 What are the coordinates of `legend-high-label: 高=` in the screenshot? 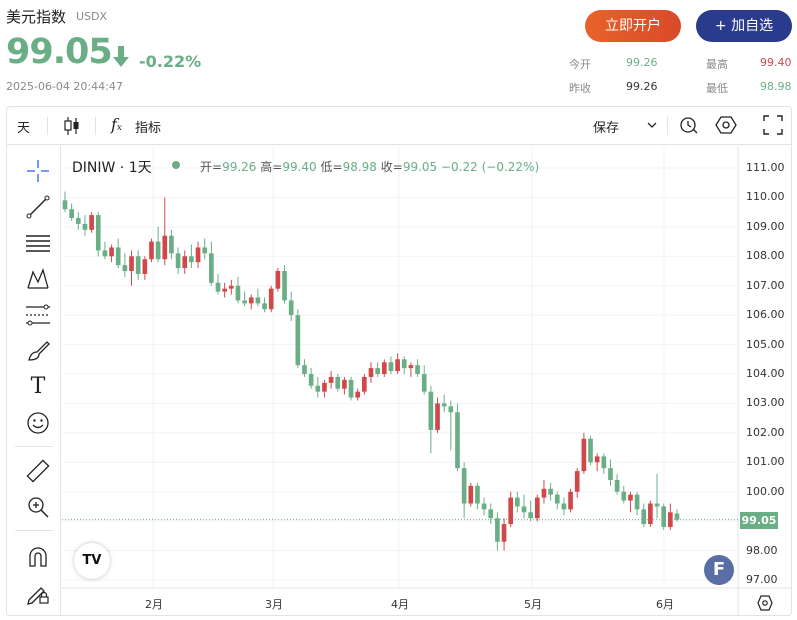 It's located at (271, 167).